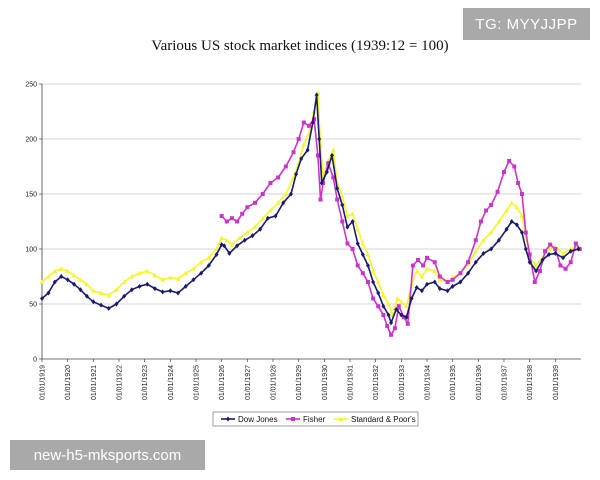 This screenshot has height=480, width=600. What do you see at coordinates (299, 382) in the screenshot?
I see `x-tick-label: 01/01/1929` at bounding box center [299, 382].